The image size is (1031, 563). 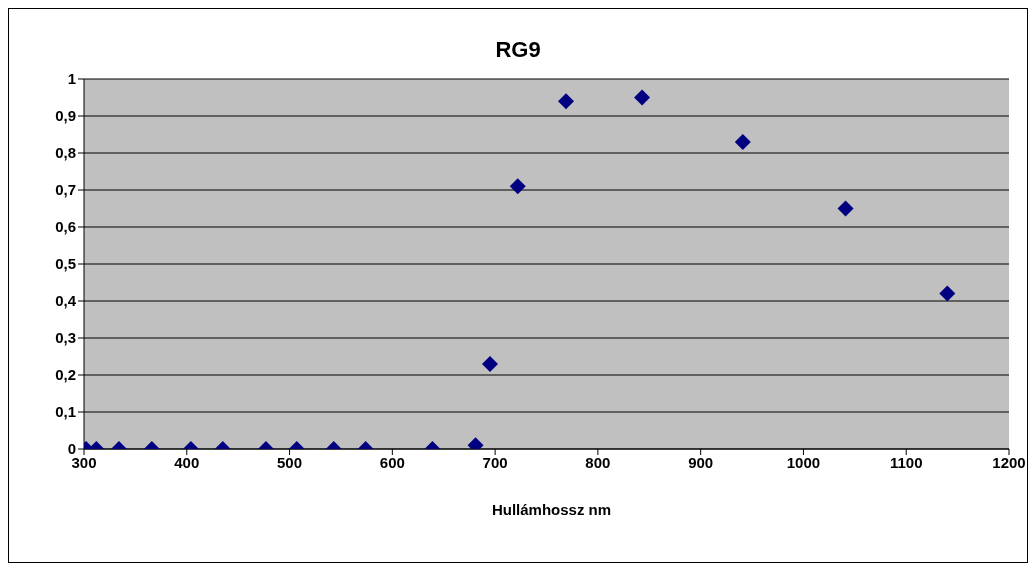 I want to click on y-tick-label: 0,1, so click(x=65, y=412).